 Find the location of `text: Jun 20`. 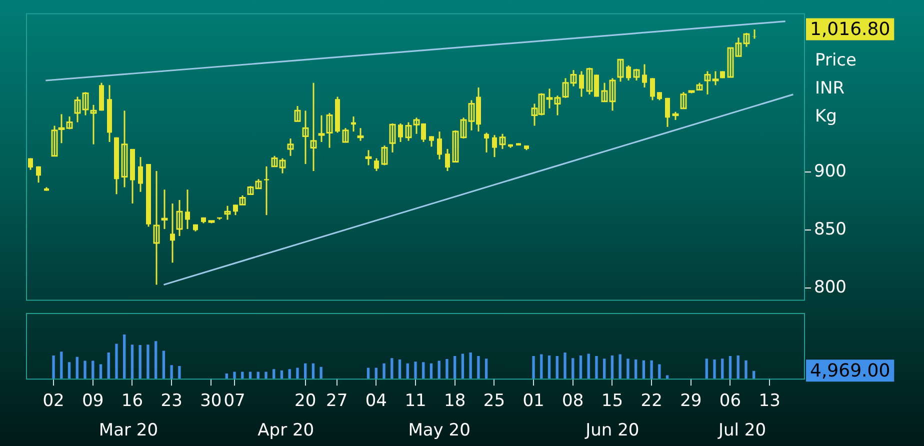

text: Jun 20 is located at coordinates (612, 430).